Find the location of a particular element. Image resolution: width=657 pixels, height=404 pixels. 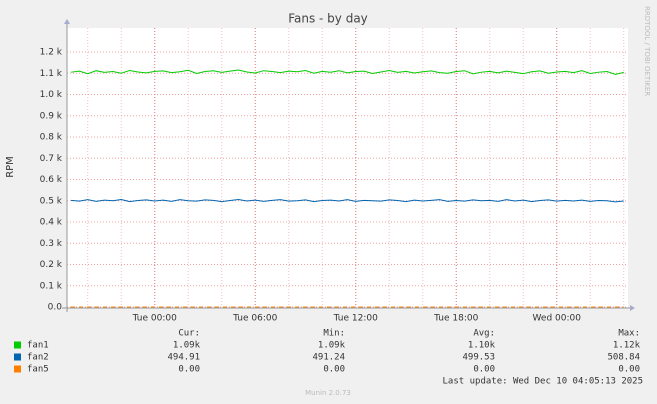

y-tick-label: 1.1 k is located at coordinates (51, 74).